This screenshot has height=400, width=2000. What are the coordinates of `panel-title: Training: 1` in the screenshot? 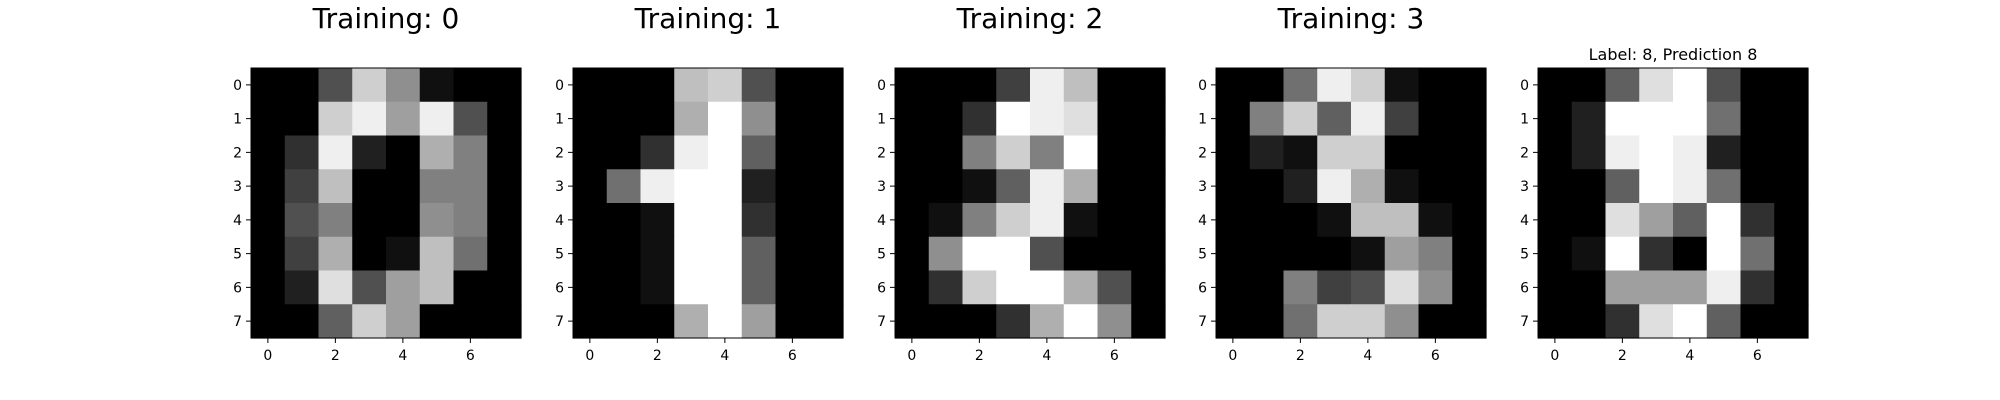 It's located at (708, 18).